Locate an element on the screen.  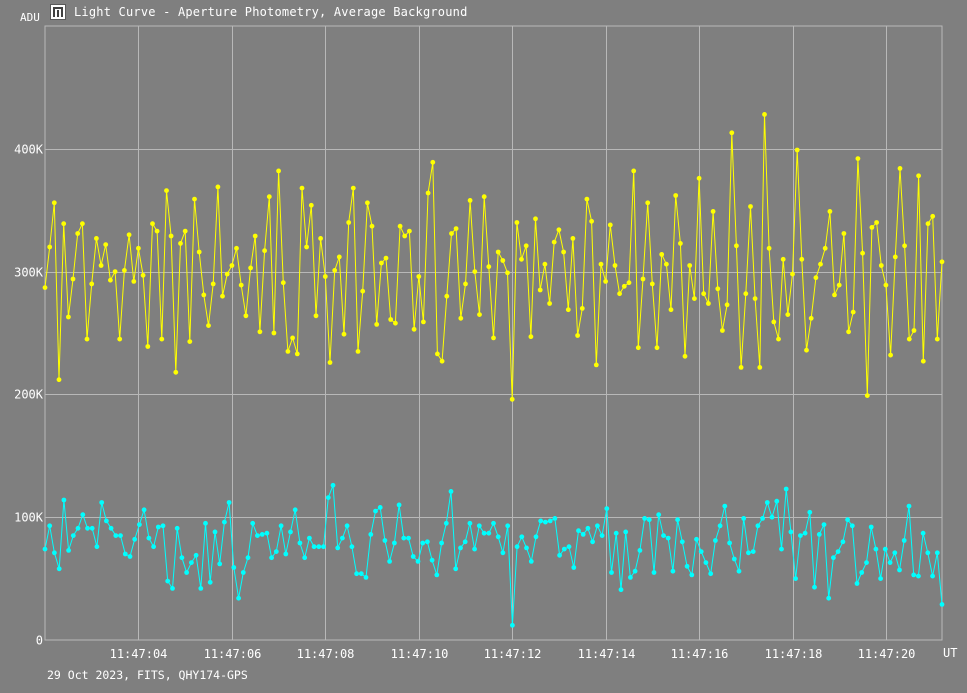
x-axis-label: UT is located at coordinates (950, 653).